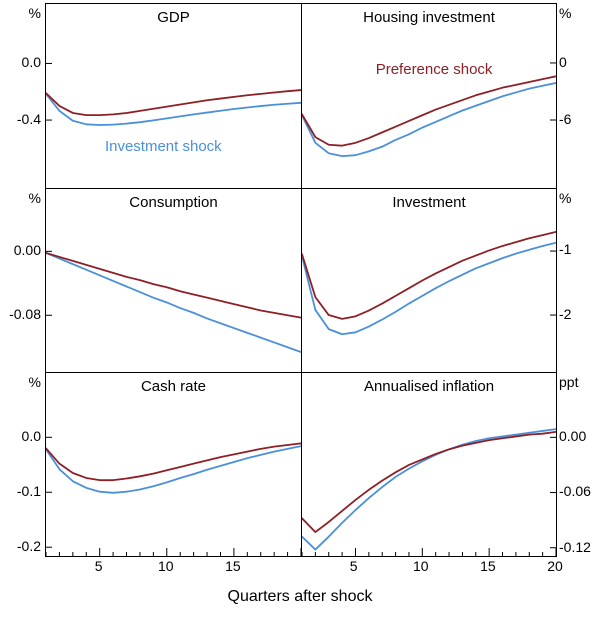 This screenshot has height=617, width=600. What do you see at coordinates (563, 61) in the screenshot?
I see `y-tick-label: 0` at bounding box center [563, 61].